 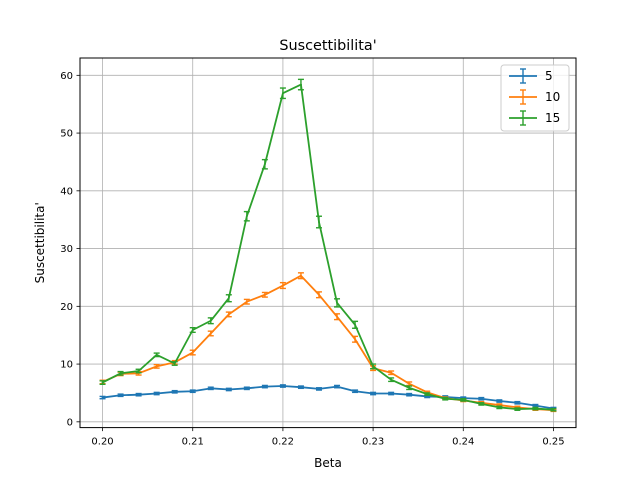 What do you see at coordinates (328, 437) in the screenshot?
I see `x-axis: 0.20 0.21 0.22 0.23 0.24 0.25` at bounding box center [328, 437].